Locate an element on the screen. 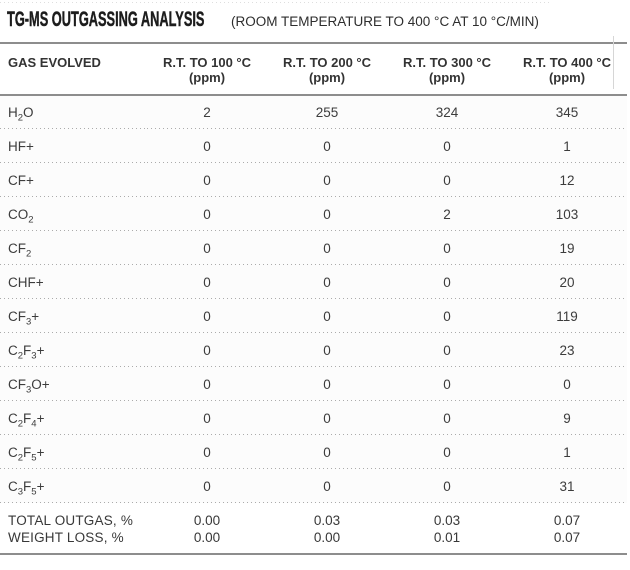 The height and width of the screenshot is (570, 630). summary-row: TOTAL OUTGAS, % 0.00 0.03 0.03 0.07 is located at coordinates (313, 516).